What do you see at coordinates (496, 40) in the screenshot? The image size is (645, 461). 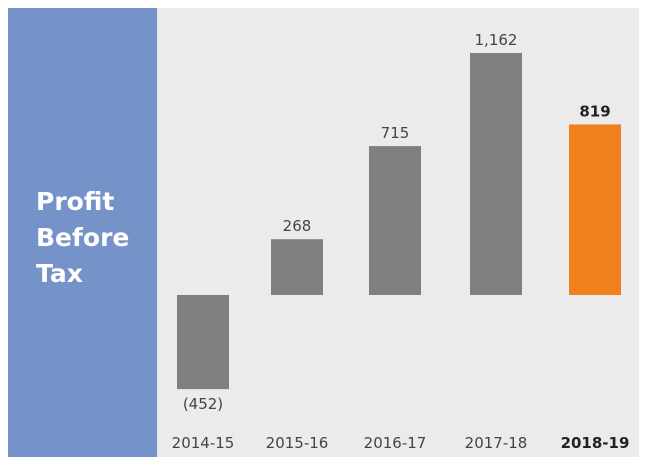 I see `value-label-2017-18: 1,162` at bounding box center [496, 40].